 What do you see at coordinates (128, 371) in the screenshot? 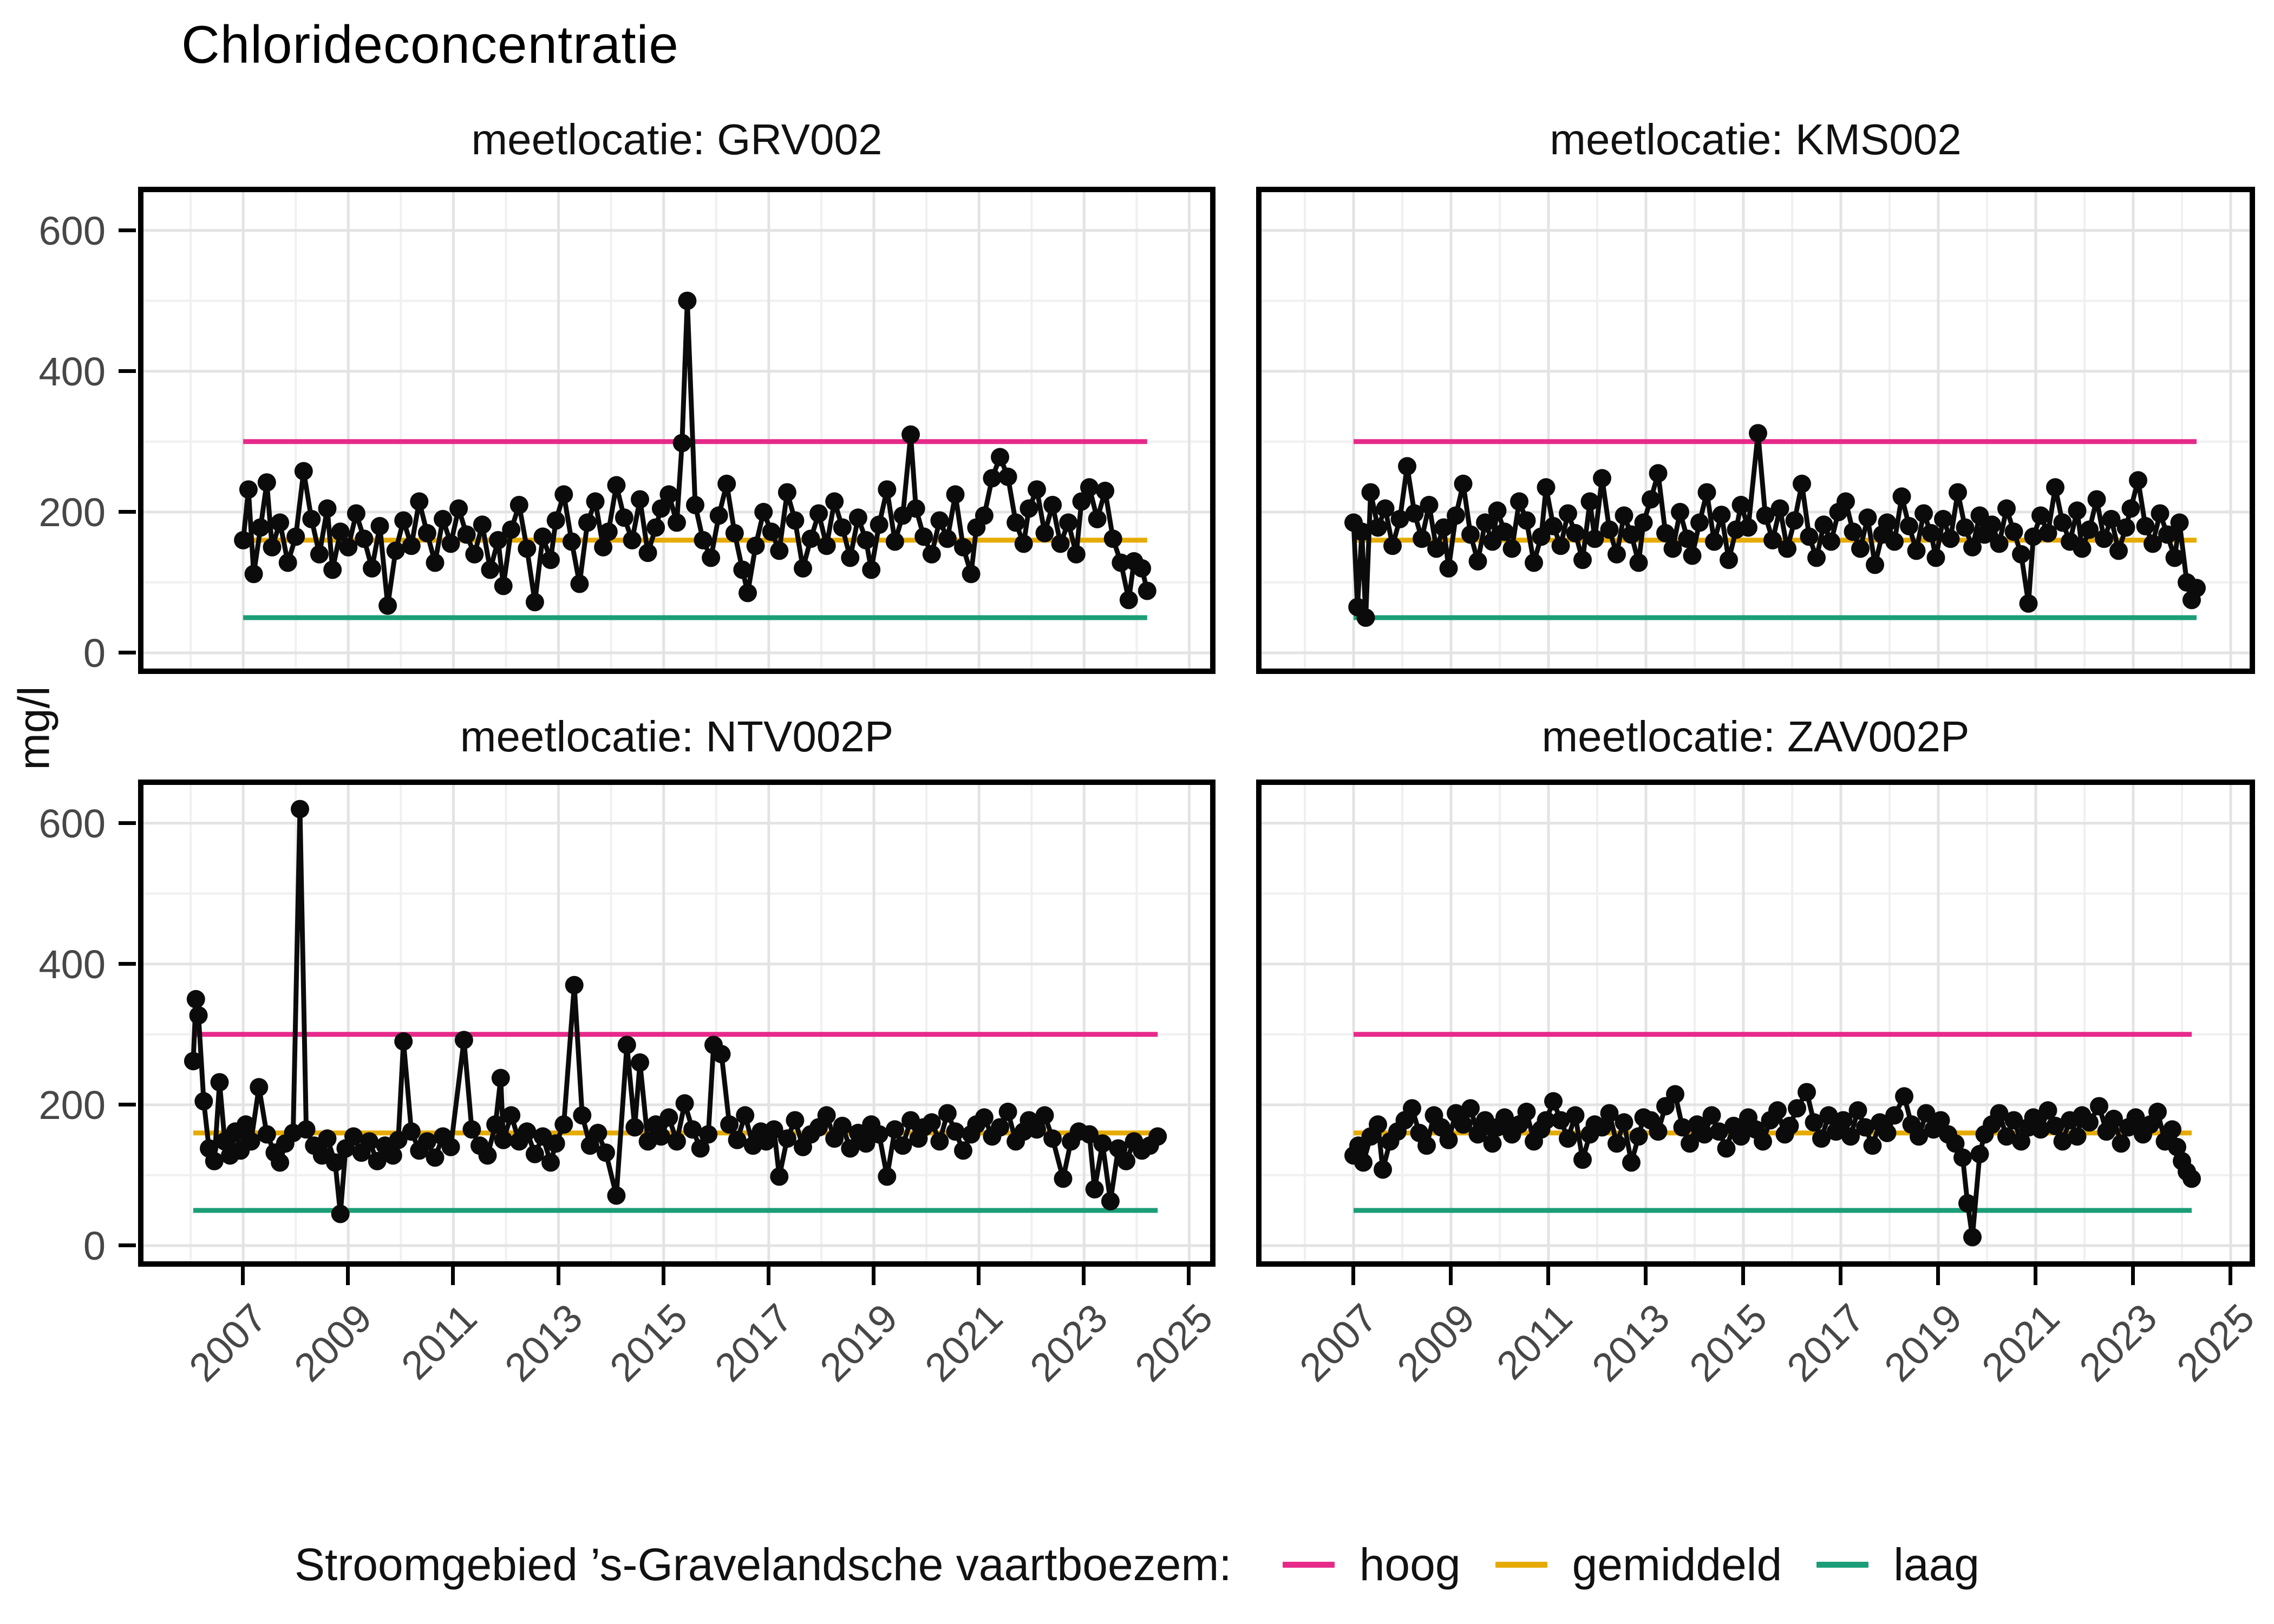
I see `y-tick-mark` at bounding box center [128, 371].